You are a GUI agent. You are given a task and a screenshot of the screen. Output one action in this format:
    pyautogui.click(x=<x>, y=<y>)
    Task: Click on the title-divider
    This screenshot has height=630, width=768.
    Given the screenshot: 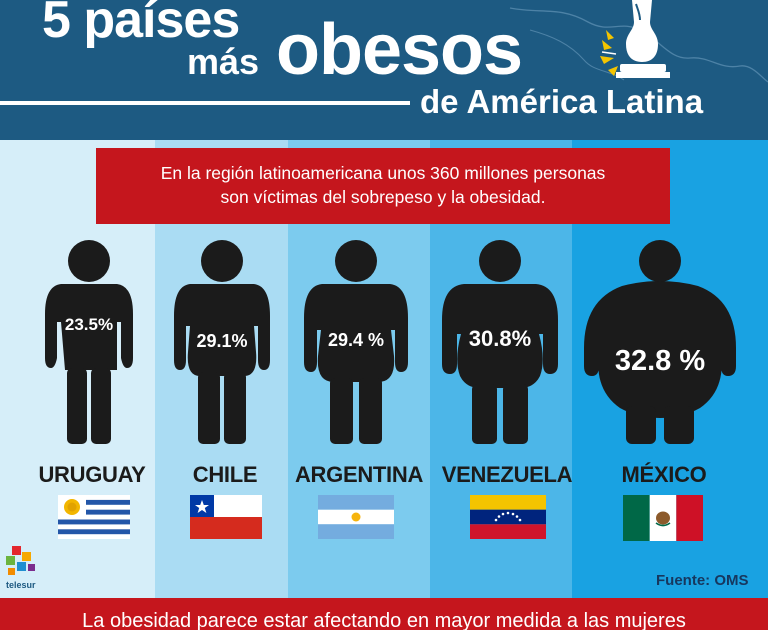 What is the action you would take?
    pyautogui.click(x=205, y=103)
    